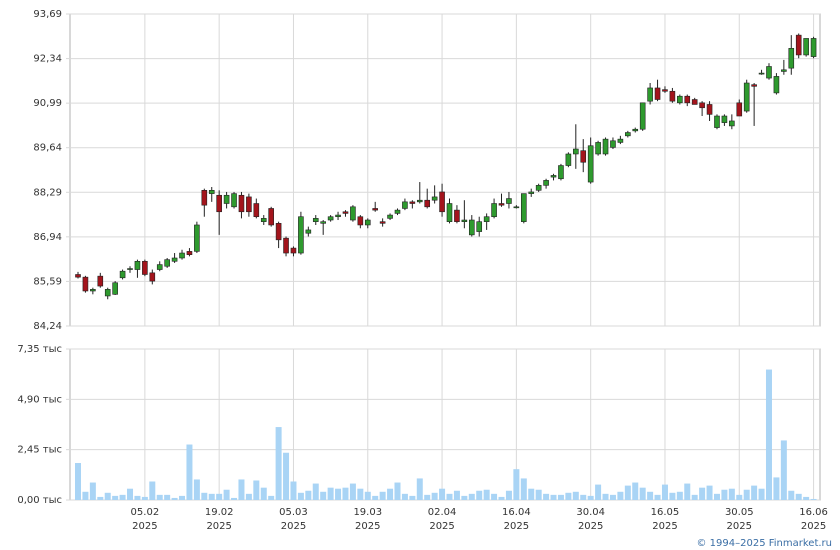  What do you see at coordinates (442, 512) in the screenshot?
I see `x-tick-label: 02.04` at bounding box center [442, 512].